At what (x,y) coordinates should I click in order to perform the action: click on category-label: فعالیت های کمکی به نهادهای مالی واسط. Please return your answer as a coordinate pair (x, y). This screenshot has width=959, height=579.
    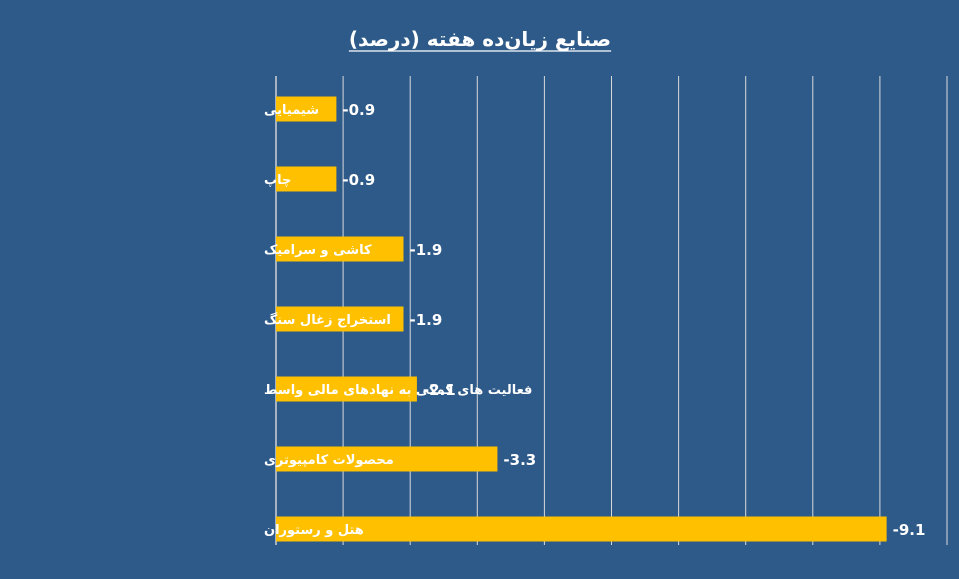
    Looking at the image, I should click on (398, 390).